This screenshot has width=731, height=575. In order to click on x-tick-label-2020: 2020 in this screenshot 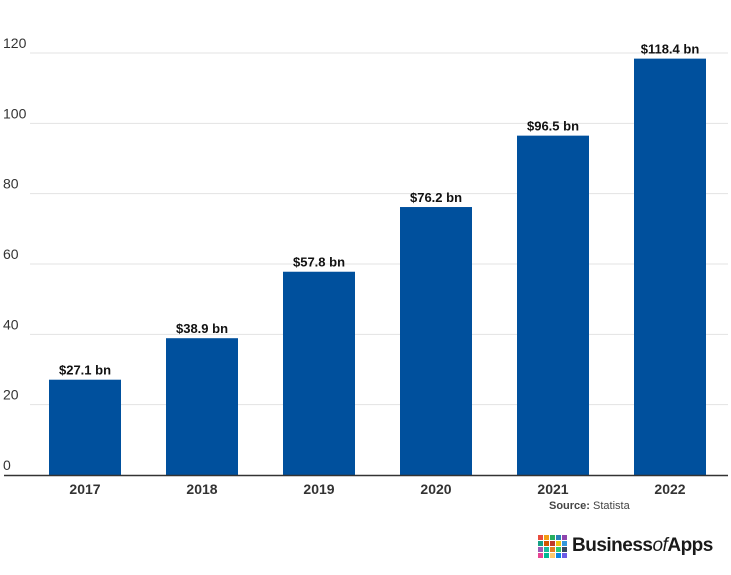, I will do `click(435, 489)`.